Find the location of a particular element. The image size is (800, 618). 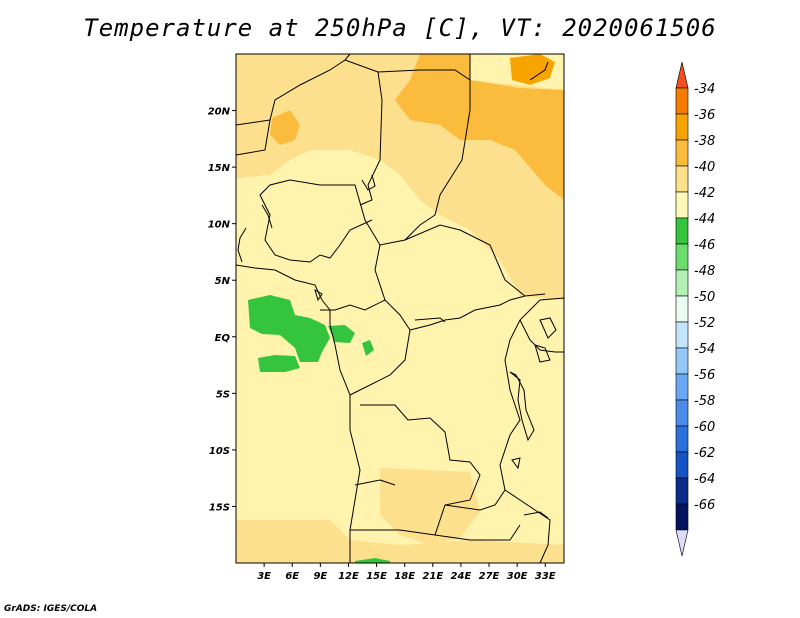

colorbar-level-label: -54 is located at coordinates (704, 349).